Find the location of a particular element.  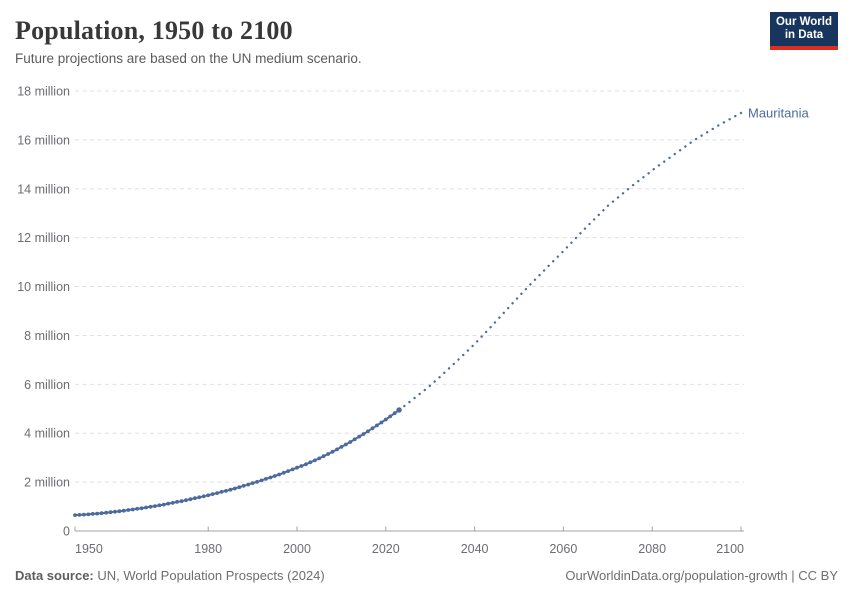

y-axis-tick-label: 0 is located at coordinates (66, 532).